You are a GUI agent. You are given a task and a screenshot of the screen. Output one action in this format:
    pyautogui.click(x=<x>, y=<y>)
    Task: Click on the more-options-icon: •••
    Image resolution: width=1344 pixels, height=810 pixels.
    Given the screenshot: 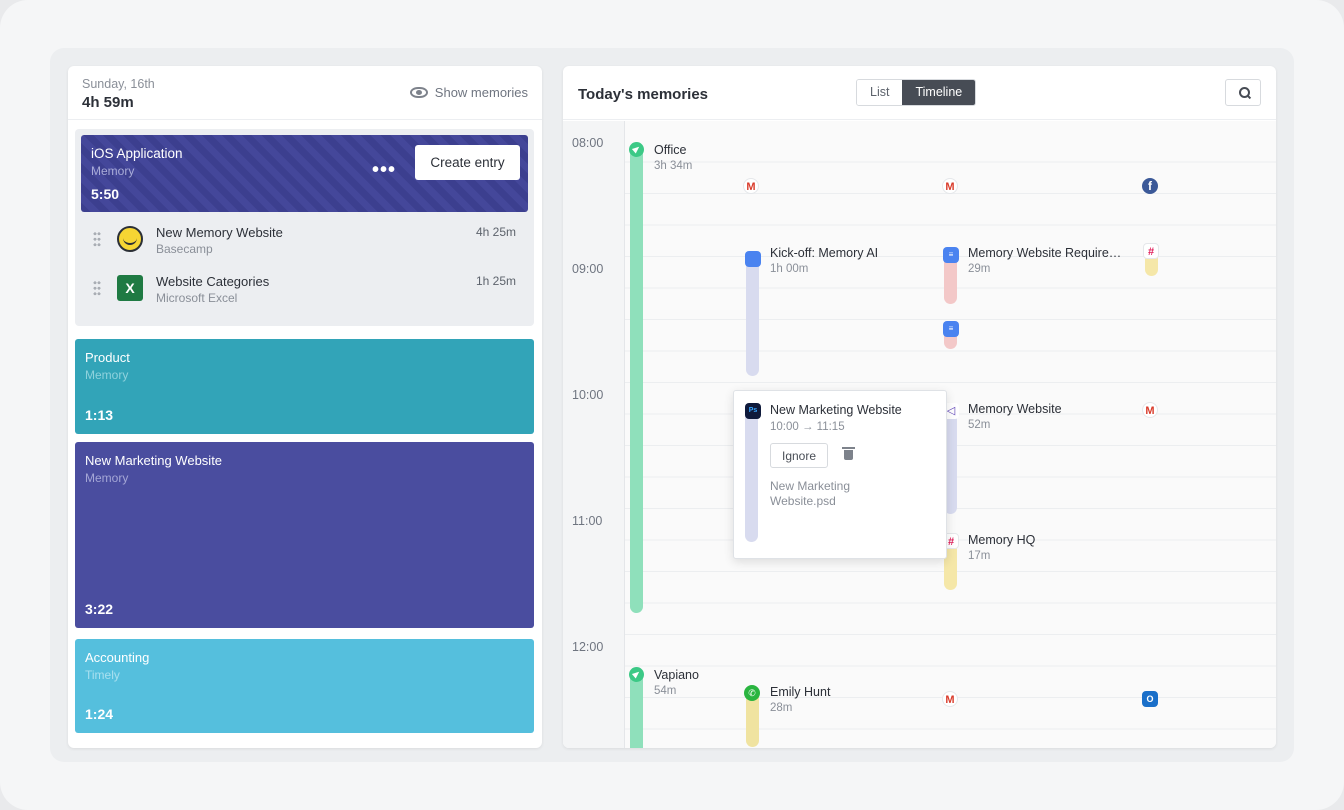 What is the action you would take?
    pyautogui.click(x=384, y=170)
    